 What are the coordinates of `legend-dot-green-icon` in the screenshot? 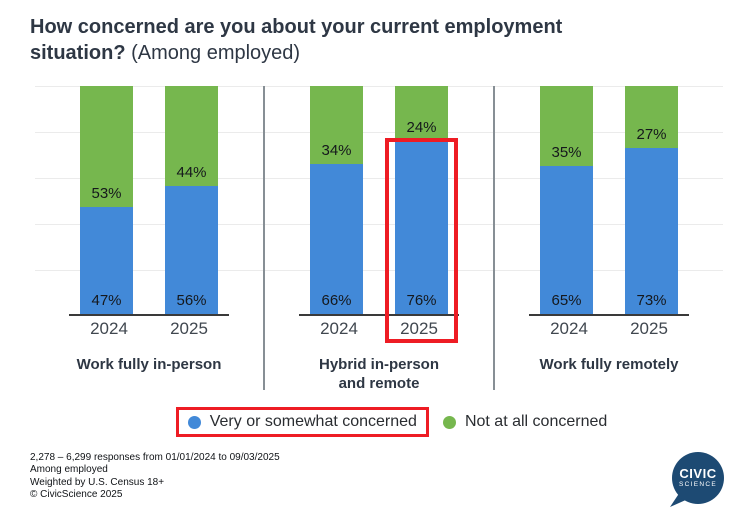 It's located at (449, 422).